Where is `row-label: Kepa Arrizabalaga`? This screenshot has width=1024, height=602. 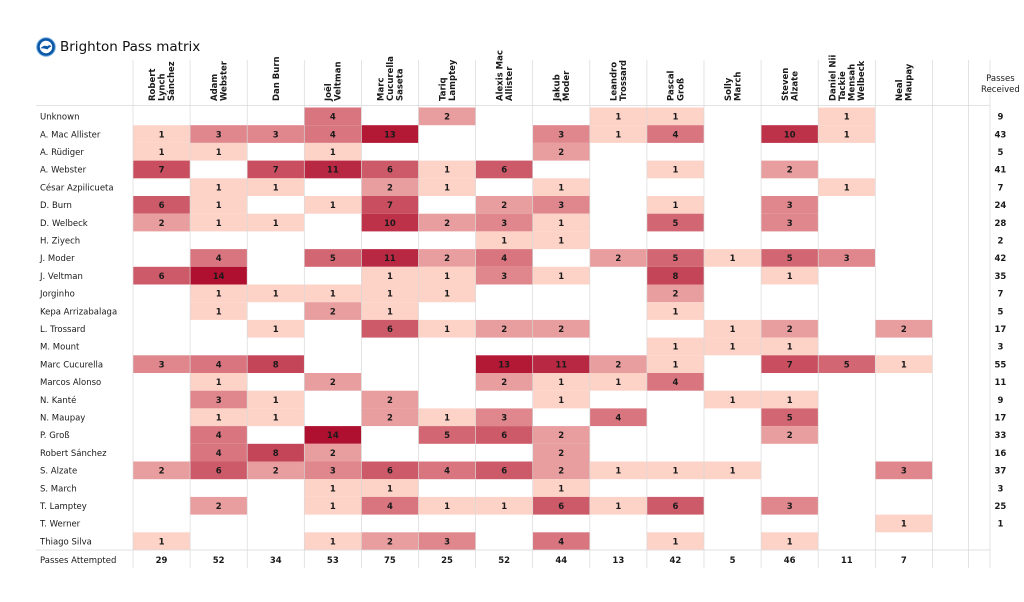
row-label: Kepa Arrizabalaga is located at coordinates (78, 312).